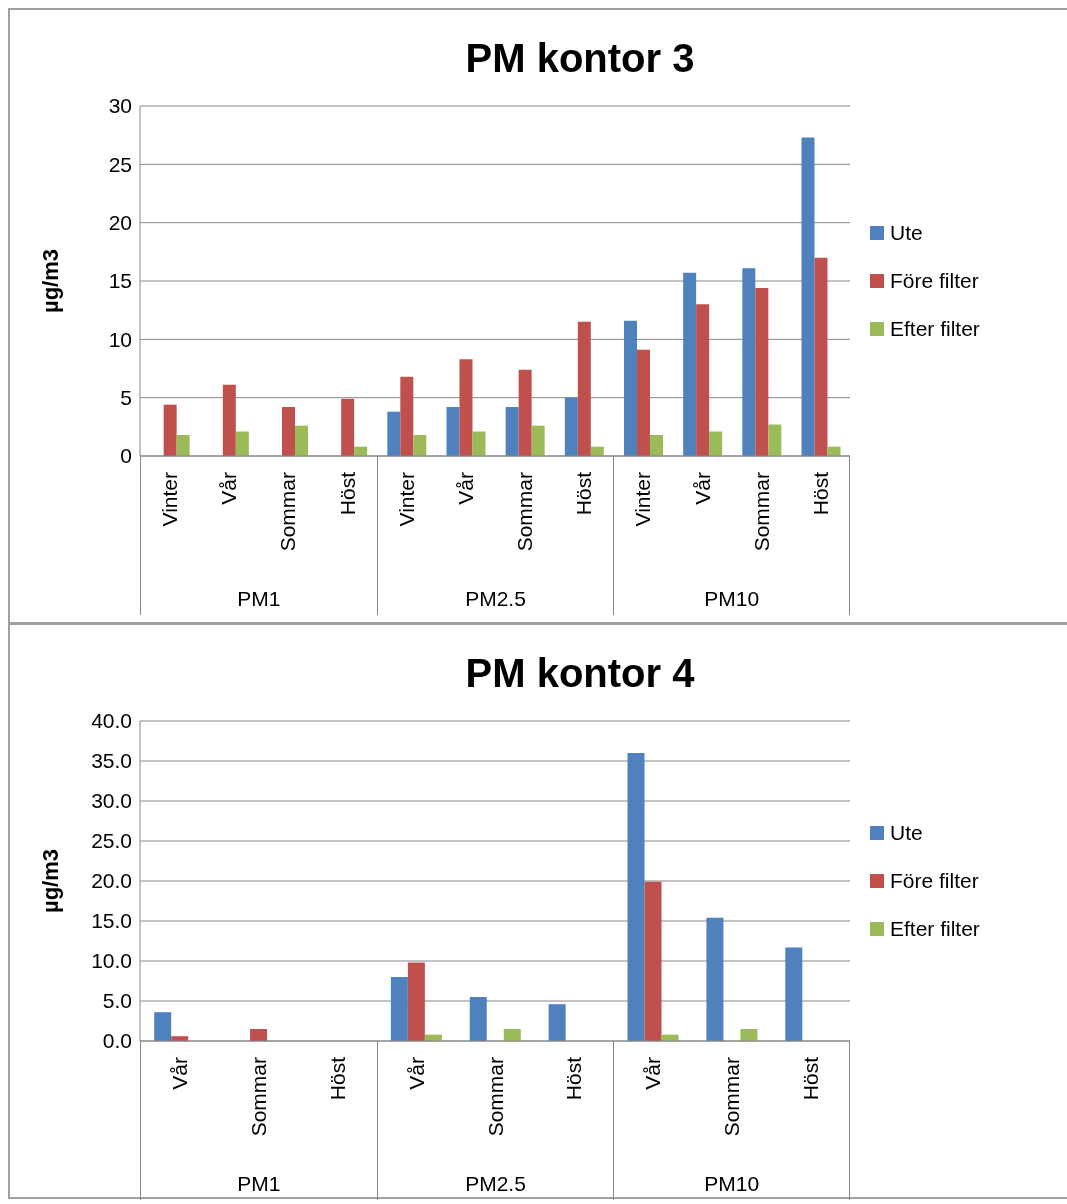  I want to click on y-tick-label: 20.0, so click(111, 881).